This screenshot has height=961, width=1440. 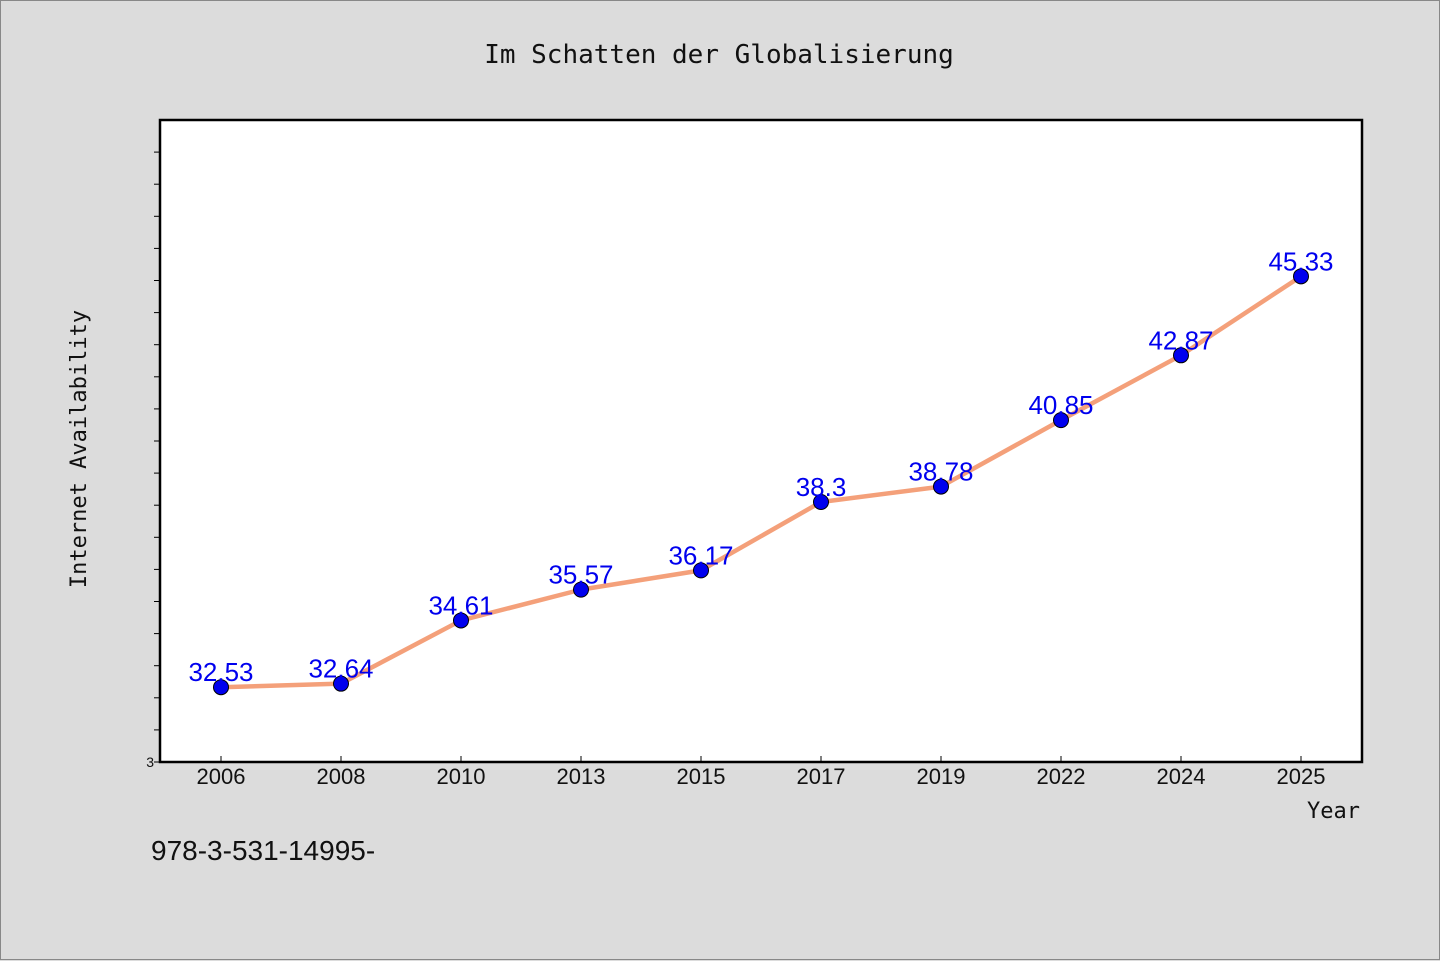 I want to click on x-tick-label: 2008, so click(x=341, y=776).